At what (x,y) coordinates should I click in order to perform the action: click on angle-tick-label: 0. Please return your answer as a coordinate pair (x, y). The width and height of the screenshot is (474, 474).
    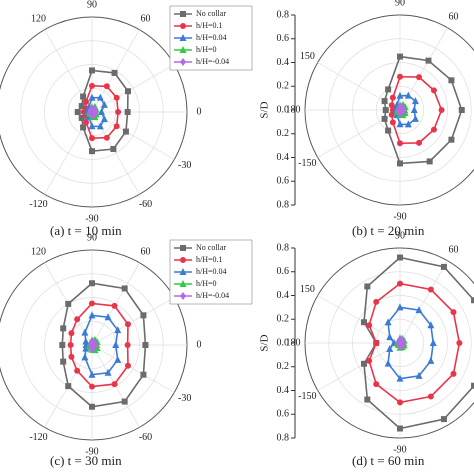
    Looking at the image, I should click on (199, 344).